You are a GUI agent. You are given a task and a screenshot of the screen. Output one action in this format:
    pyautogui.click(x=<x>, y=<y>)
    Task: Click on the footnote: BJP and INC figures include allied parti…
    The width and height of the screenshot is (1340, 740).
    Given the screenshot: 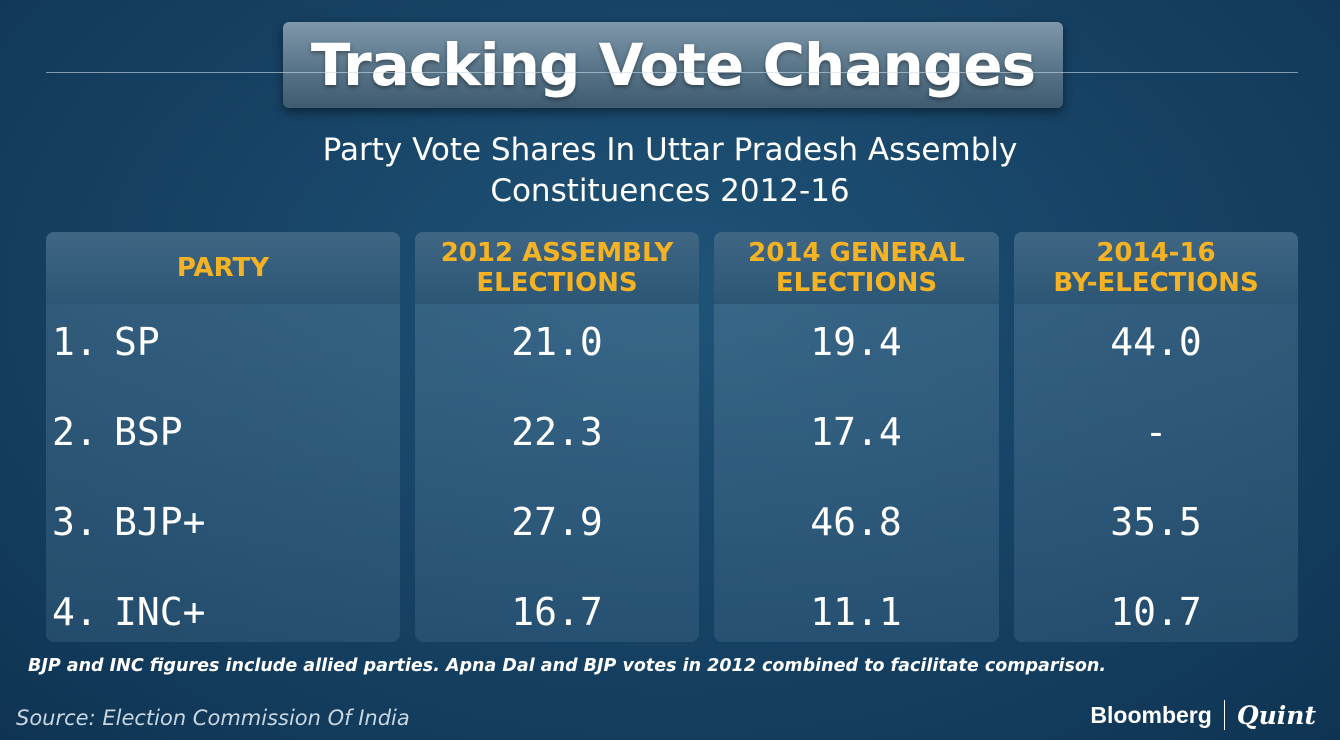 What is the action you would take?
    pyautogui.click(x=567, y=666)
    